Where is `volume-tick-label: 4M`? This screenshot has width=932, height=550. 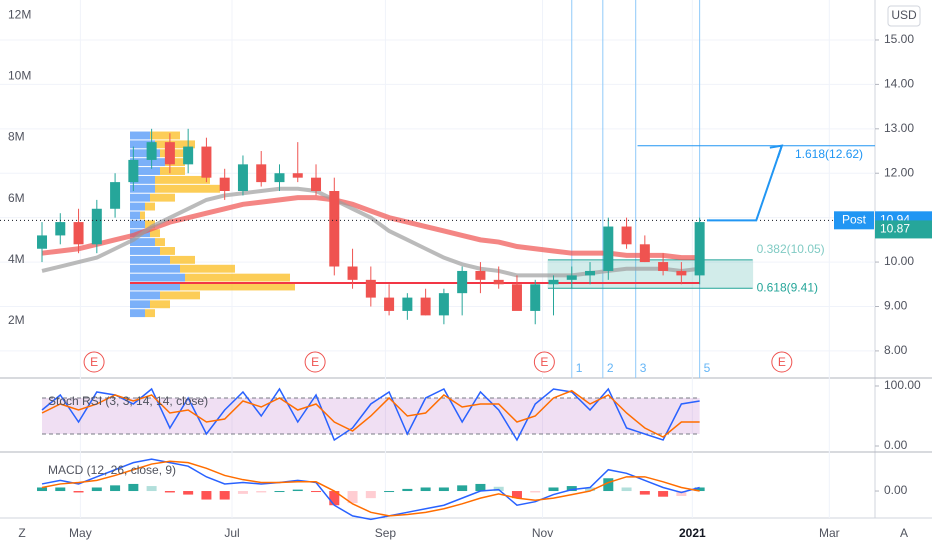
volume-tick-label: 4M is located at coordinates (16, 259).